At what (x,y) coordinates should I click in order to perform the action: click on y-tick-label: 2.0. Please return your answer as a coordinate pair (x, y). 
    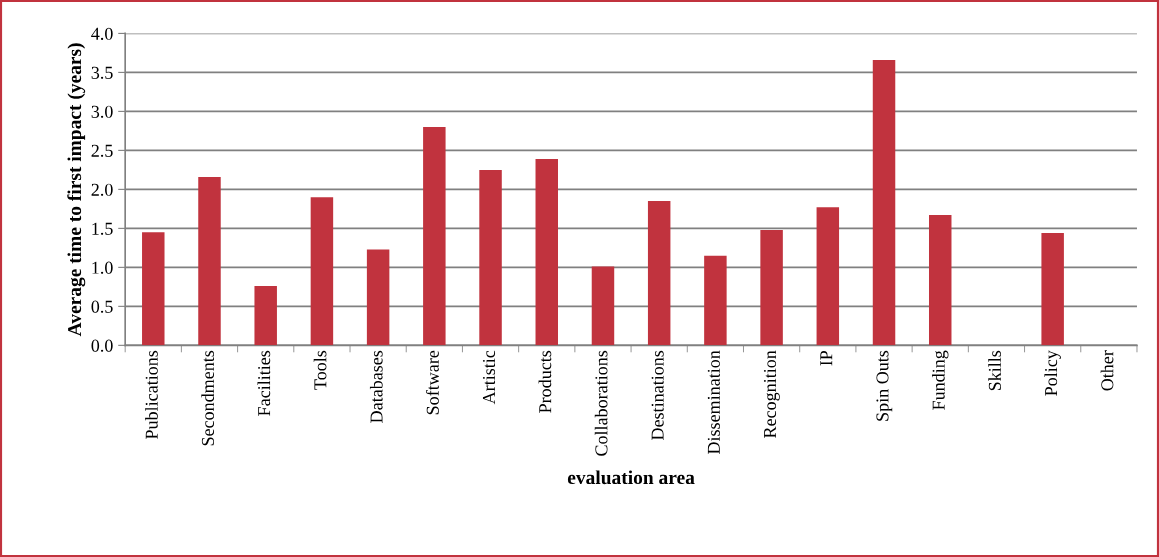
    Looking at the image, I should click on (102, 189).